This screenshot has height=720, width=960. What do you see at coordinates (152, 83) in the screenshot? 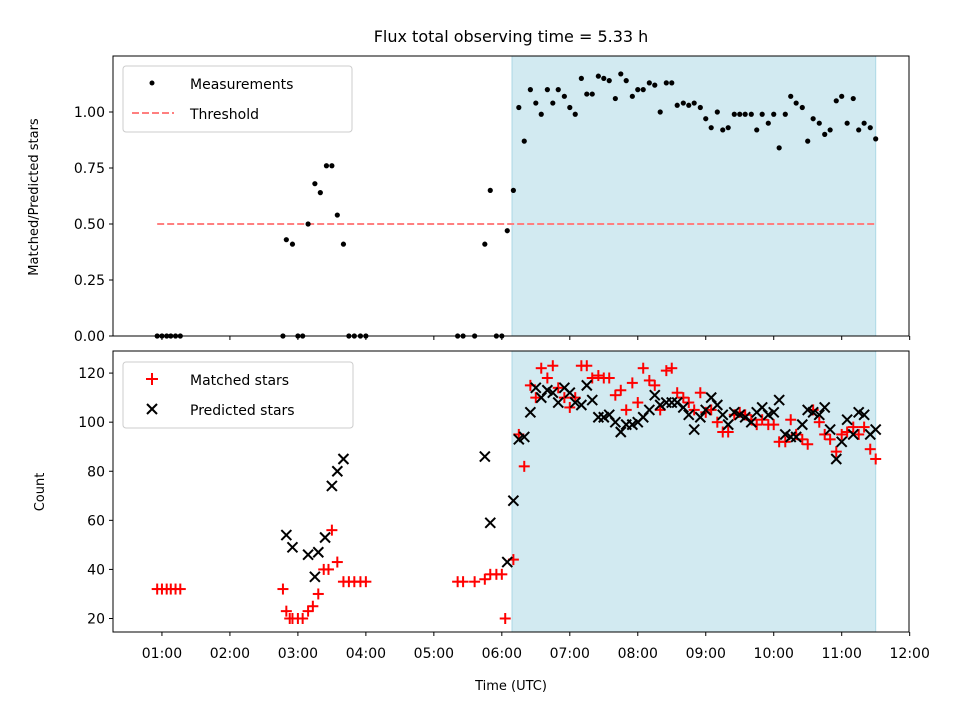
I see `measurements-legend-marker` at bounding box center [152, 83].